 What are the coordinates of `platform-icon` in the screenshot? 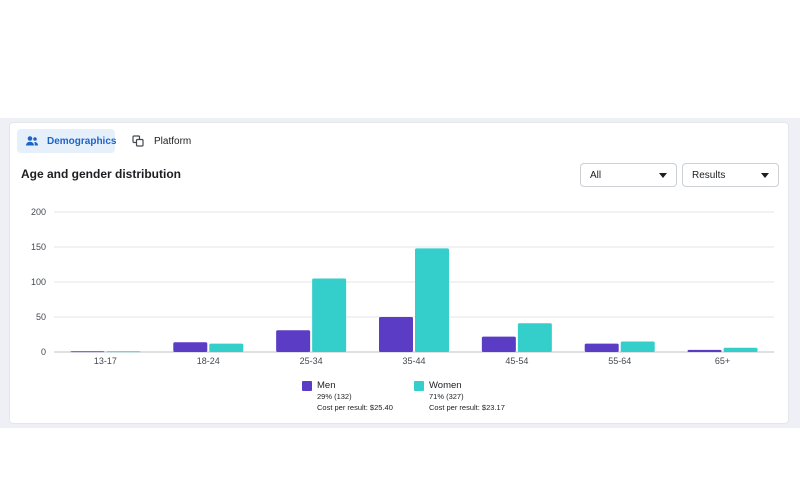 It's located at (138, 141).